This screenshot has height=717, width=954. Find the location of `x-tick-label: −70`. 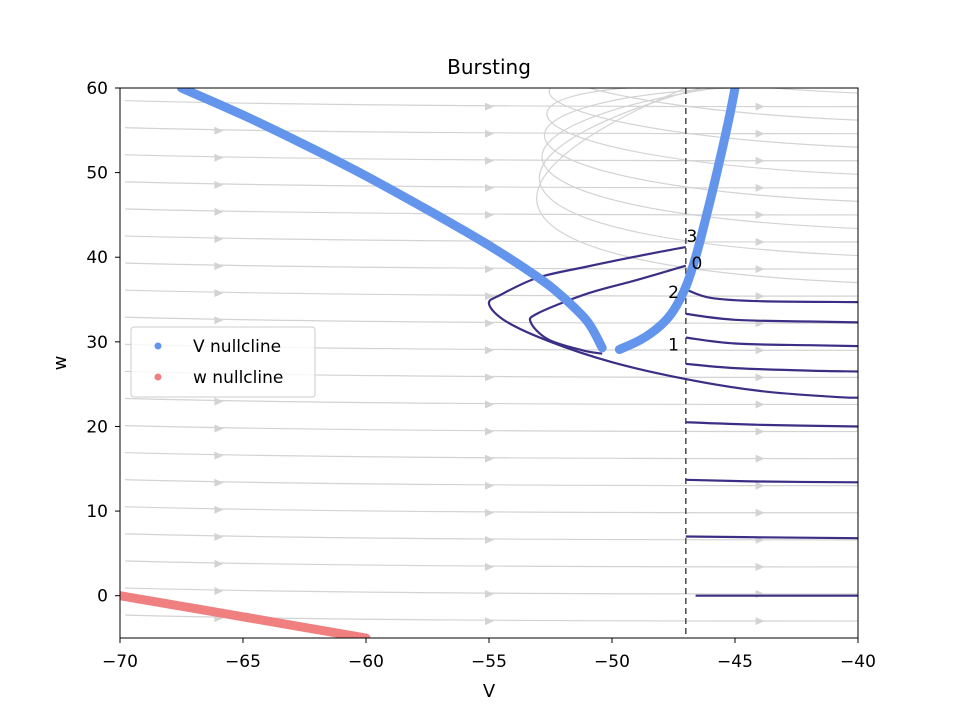

x-tick-label: −70 is located at coordinates (120, 662).